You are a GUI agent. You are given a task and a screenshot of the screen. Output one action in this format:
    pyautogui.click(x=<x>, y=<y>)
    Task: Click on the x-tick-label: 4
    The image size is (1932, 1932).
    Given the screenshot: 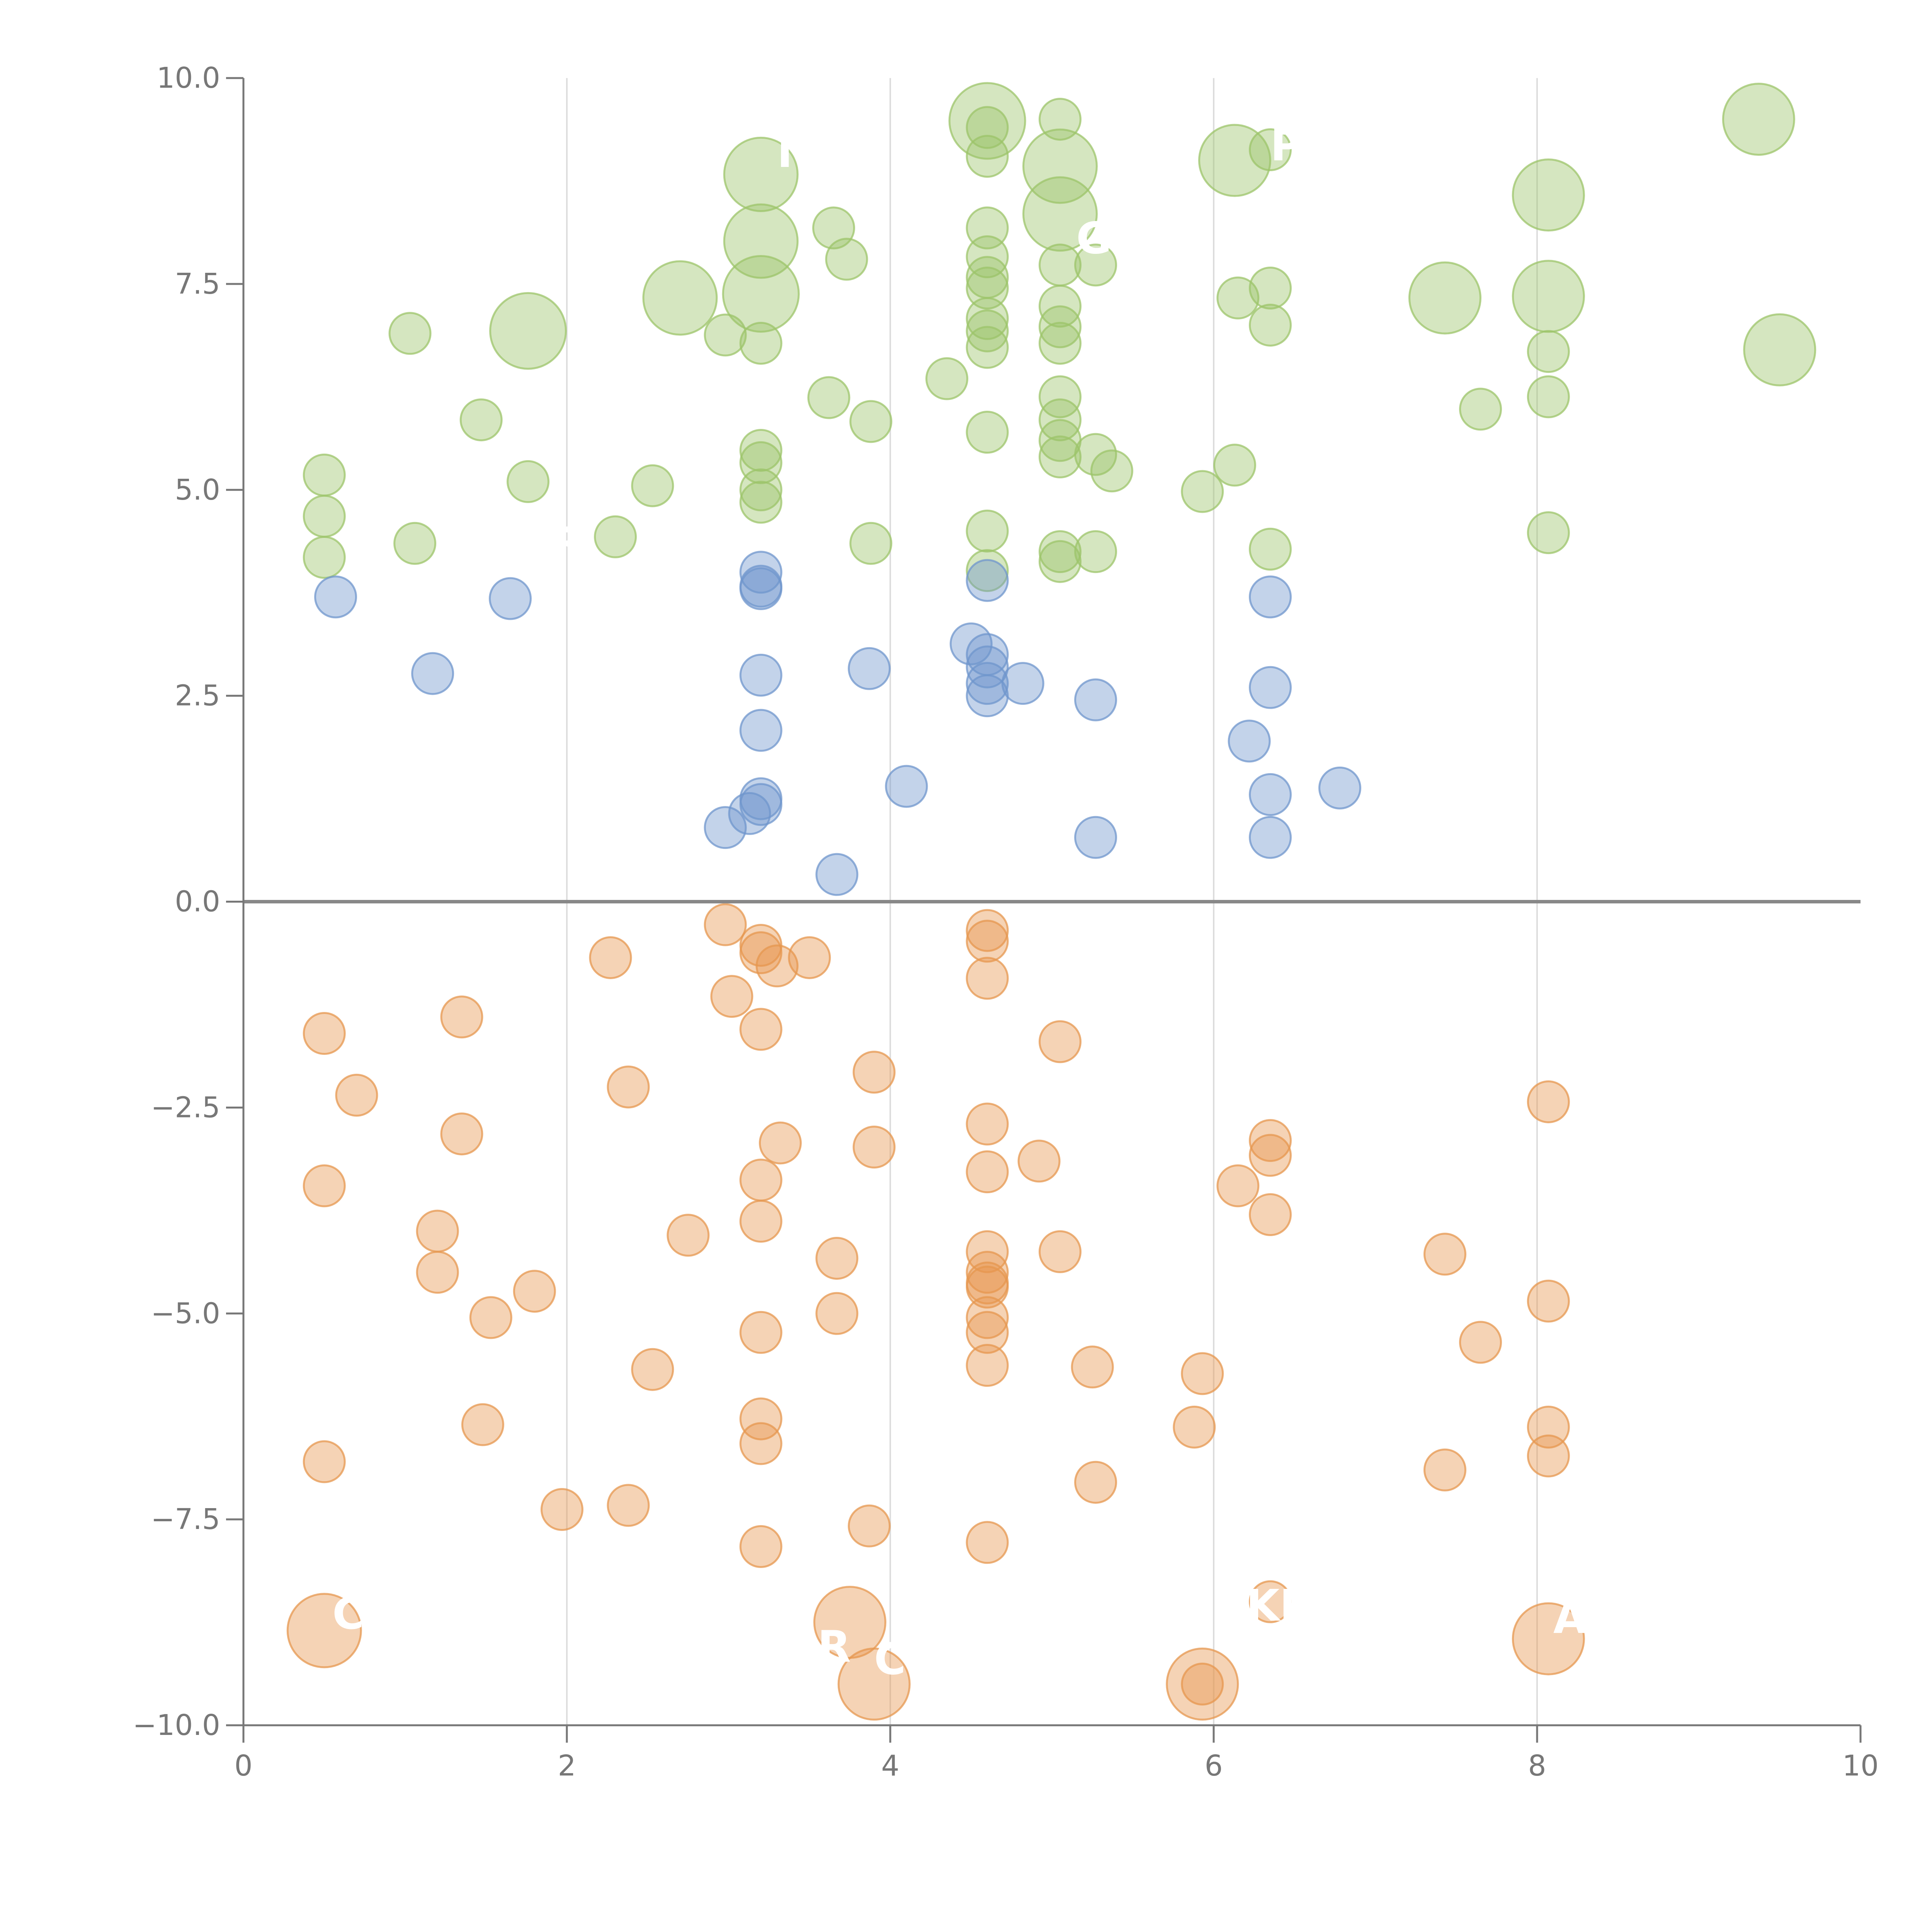 What is the action you would take?
    pyautogui.click(x=890, y=1766)
    